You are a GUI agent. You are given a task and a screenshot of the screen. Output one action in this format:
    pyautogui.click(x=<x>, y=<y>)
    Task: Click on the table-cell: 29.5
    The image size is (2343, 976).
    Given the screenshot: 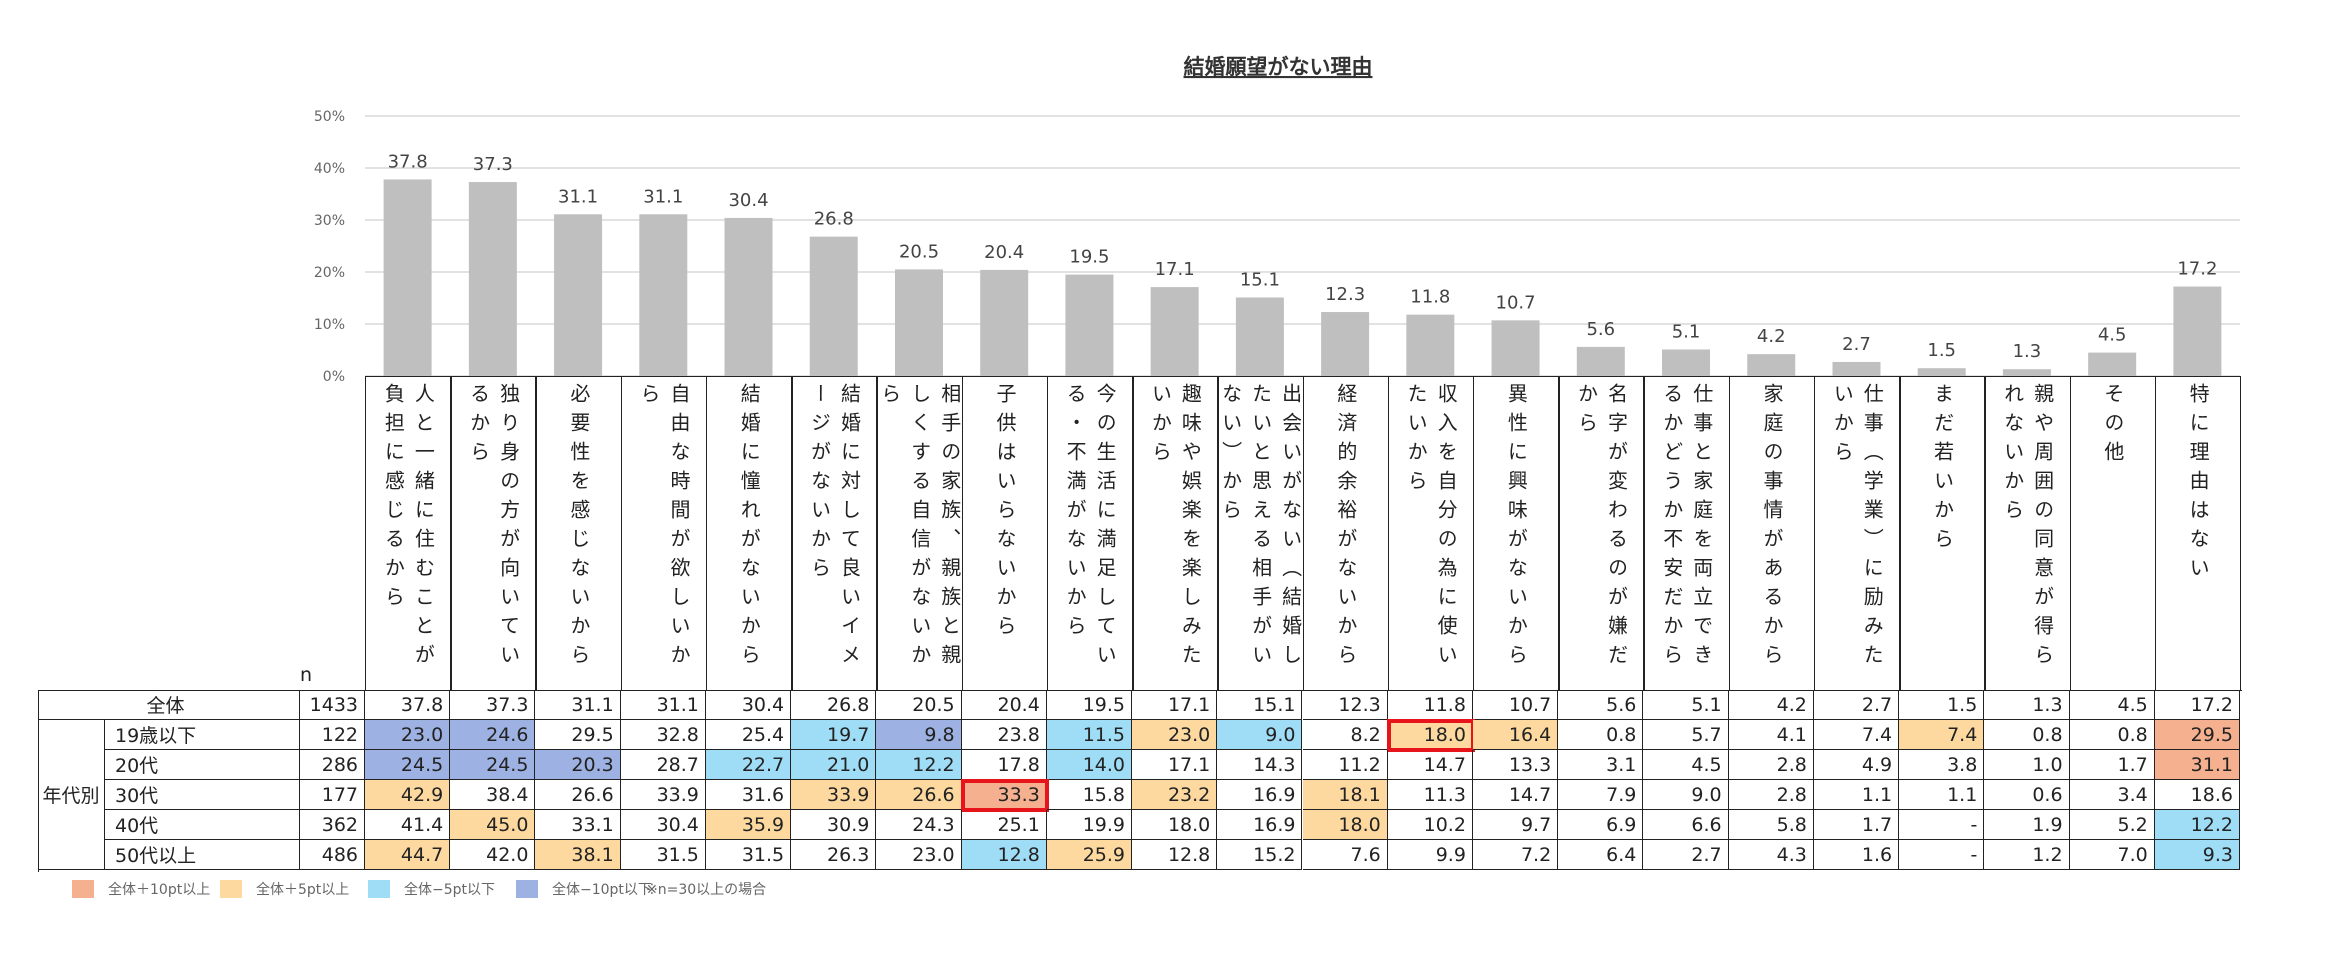 What is the action you would take?
    pyautogui.click(x=2197, y=735)
    